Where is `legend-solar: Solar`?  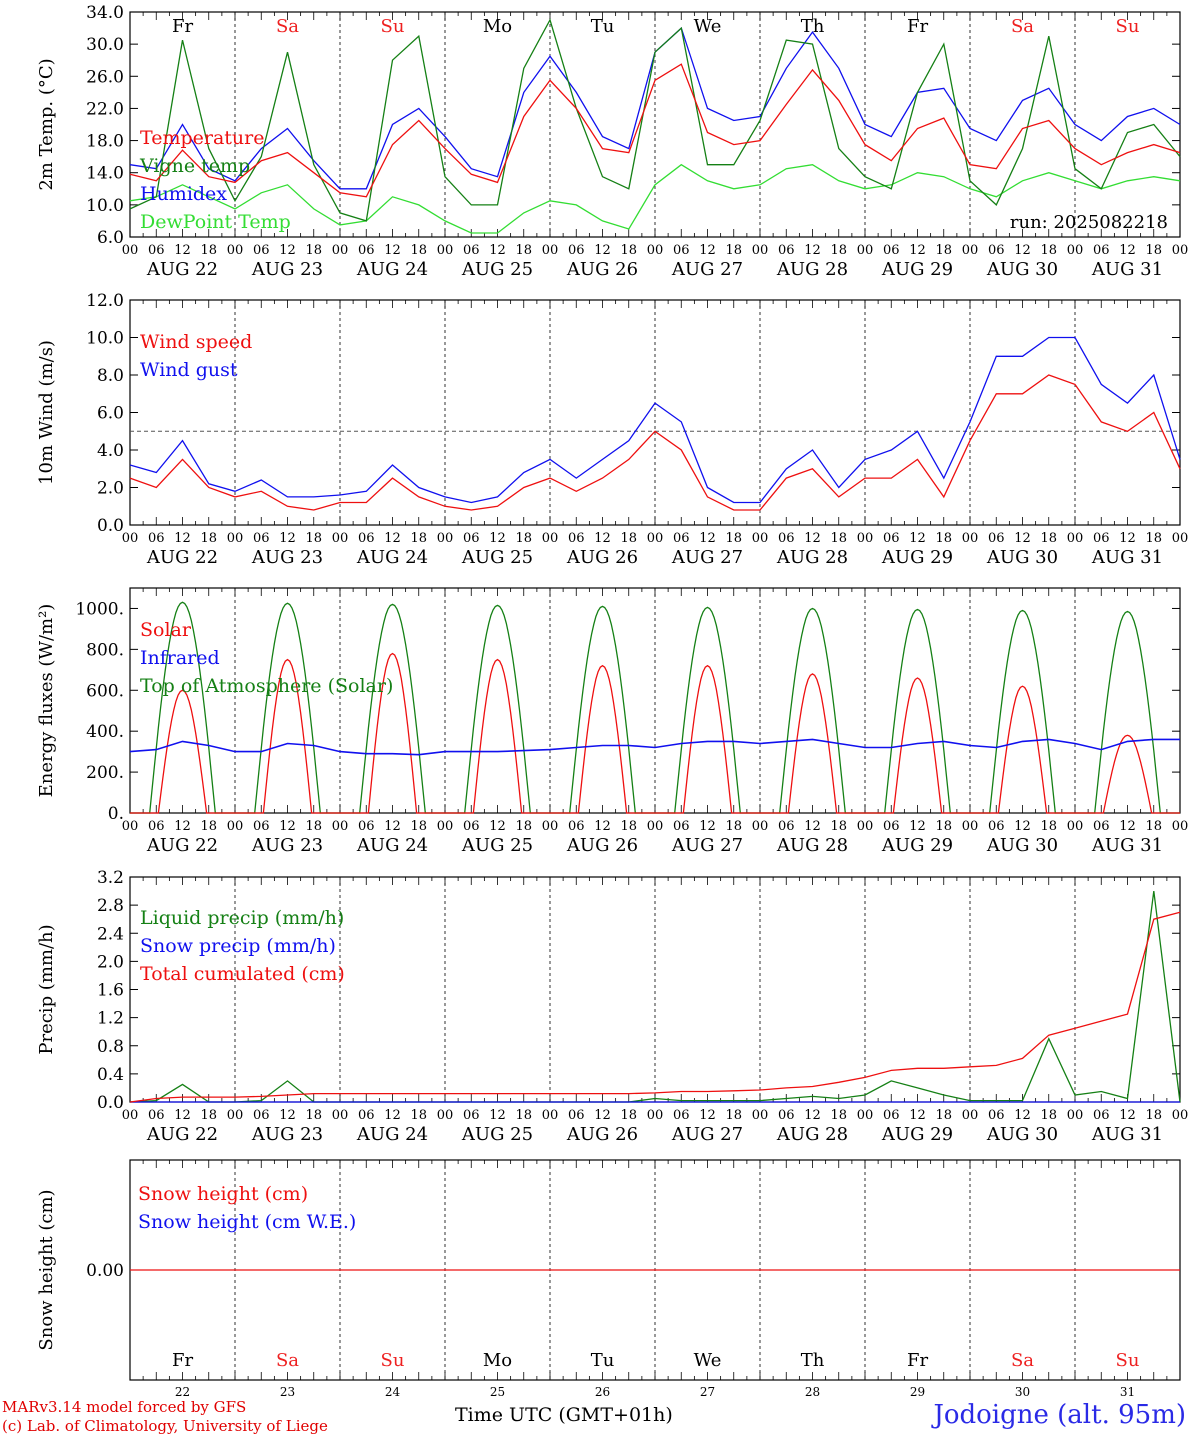
legend-solar: Solar is located at coordinates (166, 630).